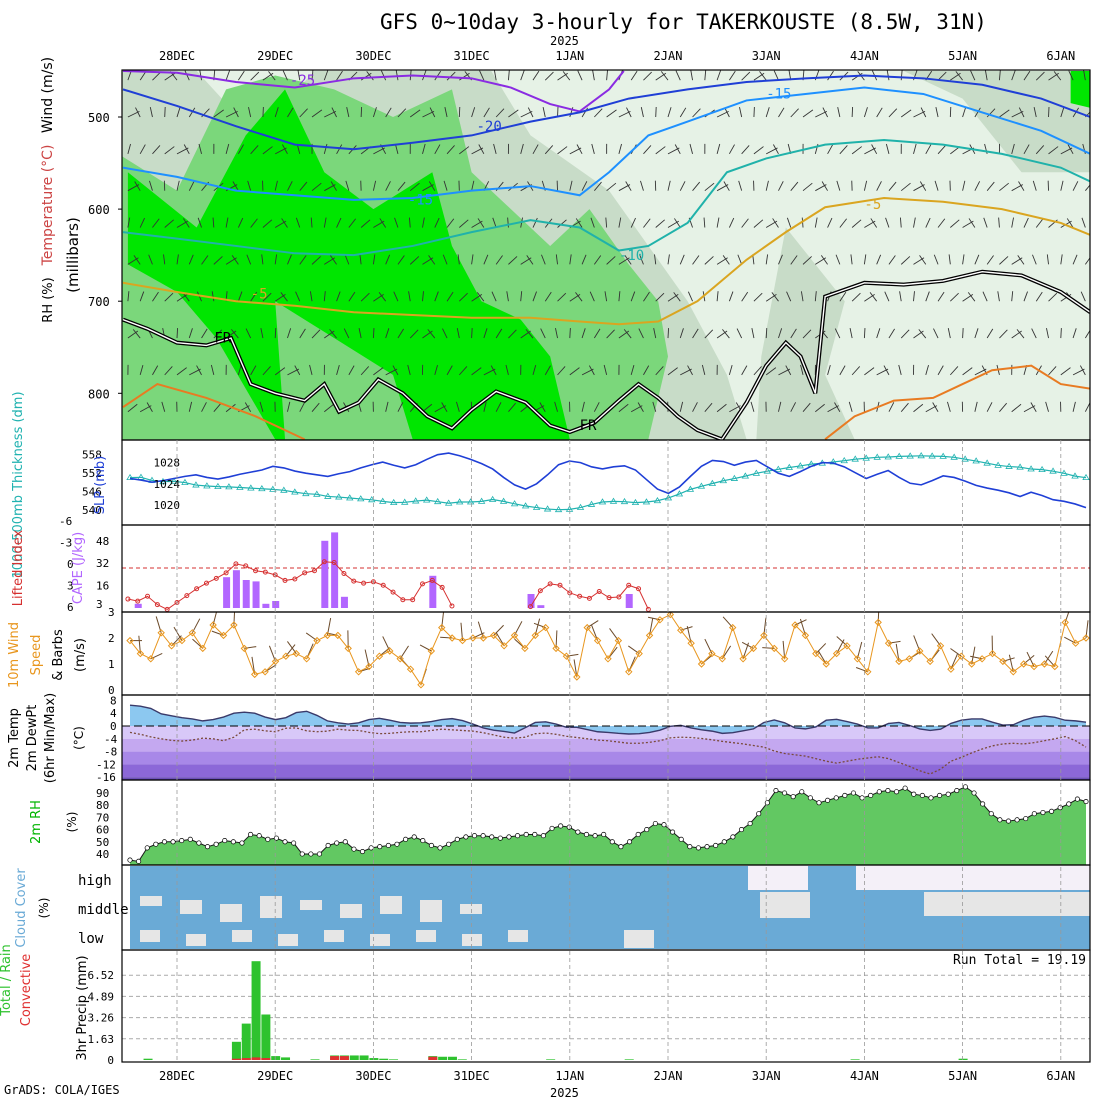 This screenshot has width=1100, height=1100. I want to click on isotherm--25, so click(373, 91).